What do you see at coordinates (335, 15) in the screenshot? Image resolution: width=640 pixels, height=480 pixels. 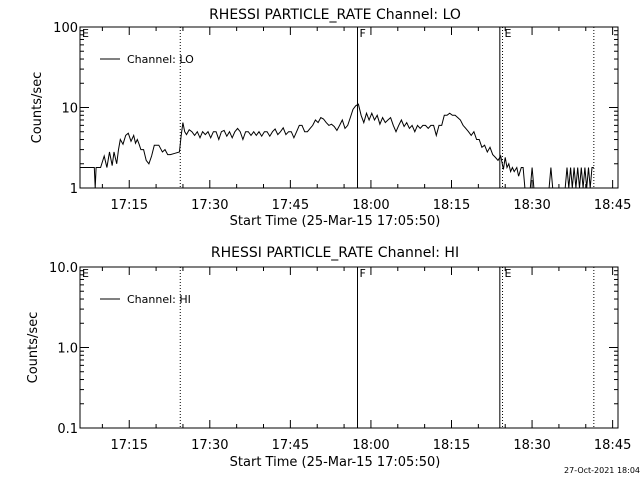 I see `chart-title: RHESSI PARTICLE_RATE Channel: LO` at bounding box center [335, 15].